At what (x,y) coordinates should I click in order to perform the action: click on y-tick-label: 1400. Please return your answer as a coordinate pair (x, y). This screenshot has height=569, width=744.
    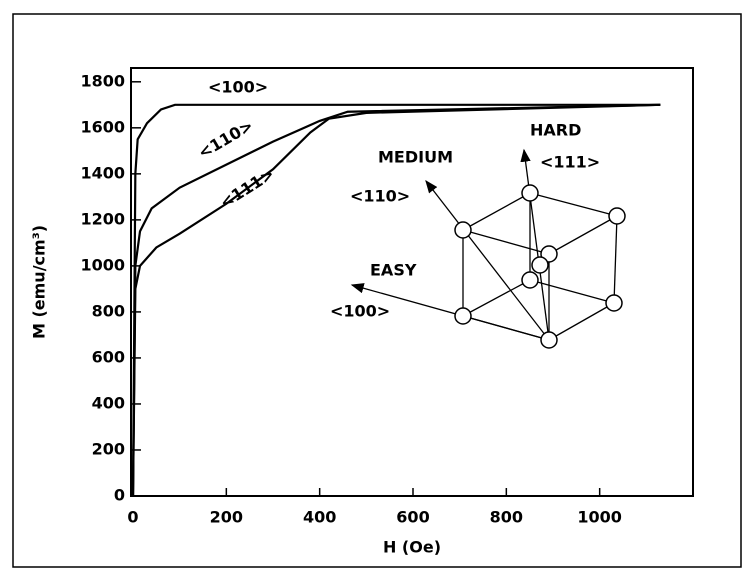
    Looking at the image, I should click on (102, 172).